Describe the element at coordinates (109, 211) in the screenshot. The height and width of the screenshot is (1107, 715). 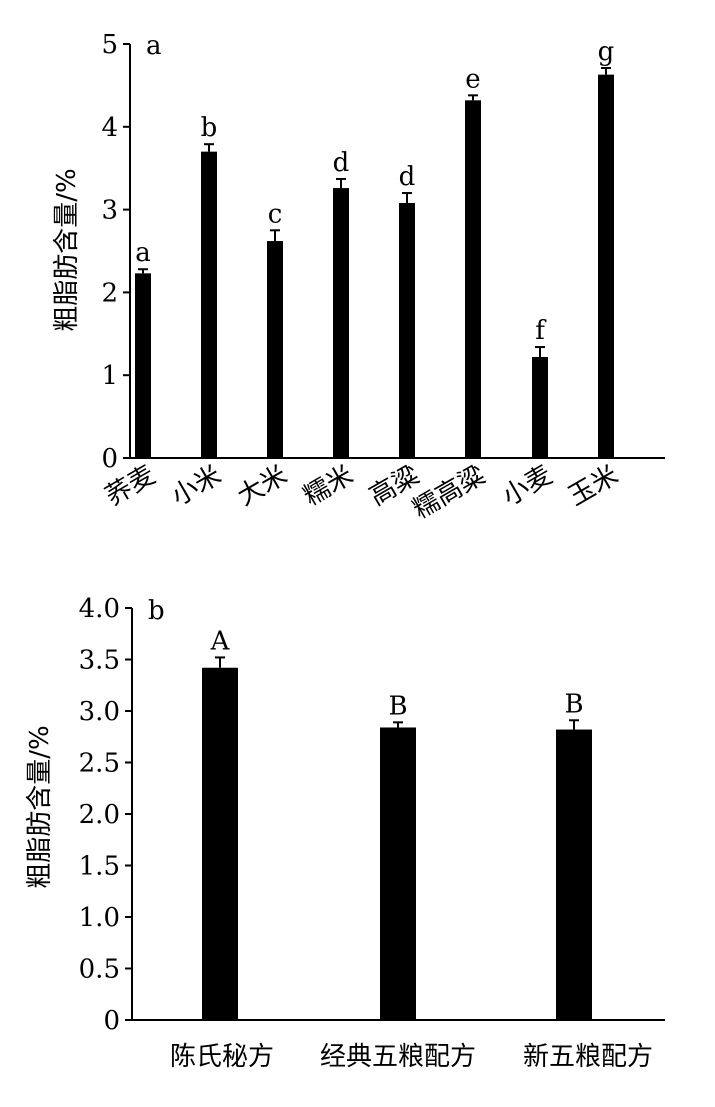
I see `y-tick-label: 3` at that location.